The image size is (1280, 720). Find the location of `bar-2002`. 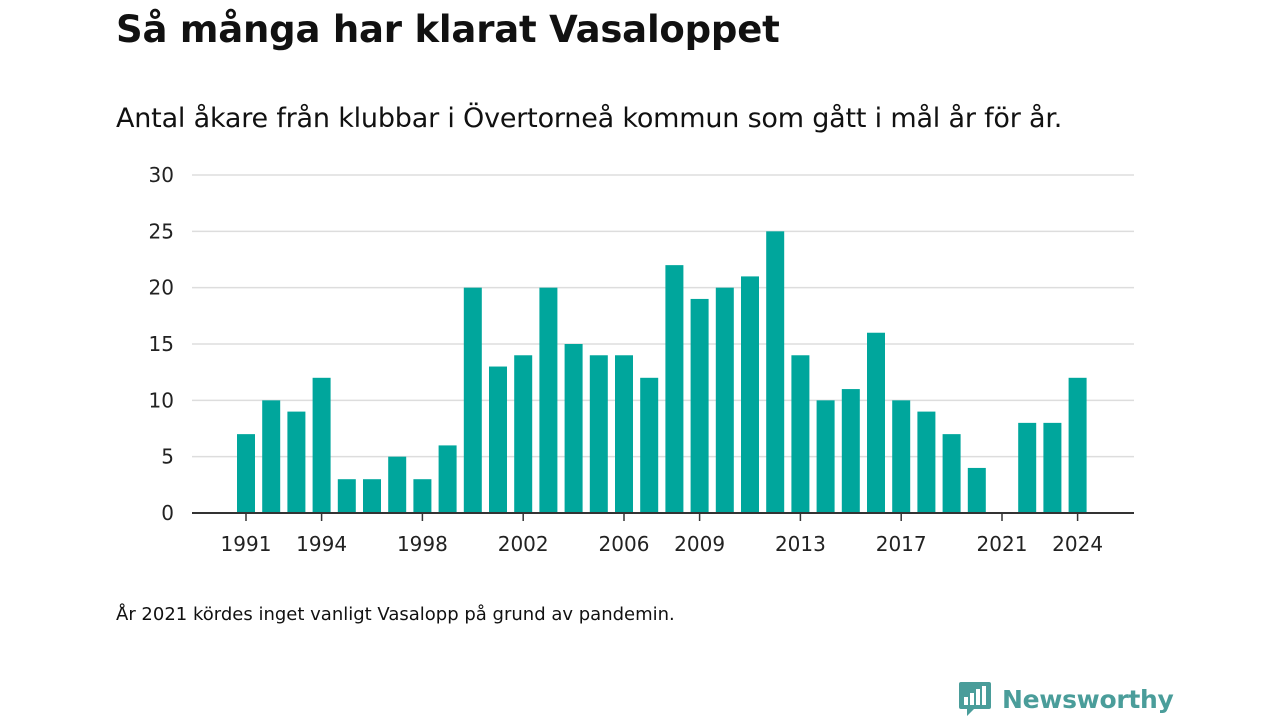

bar-2002 is located at coordinates (523, 434).